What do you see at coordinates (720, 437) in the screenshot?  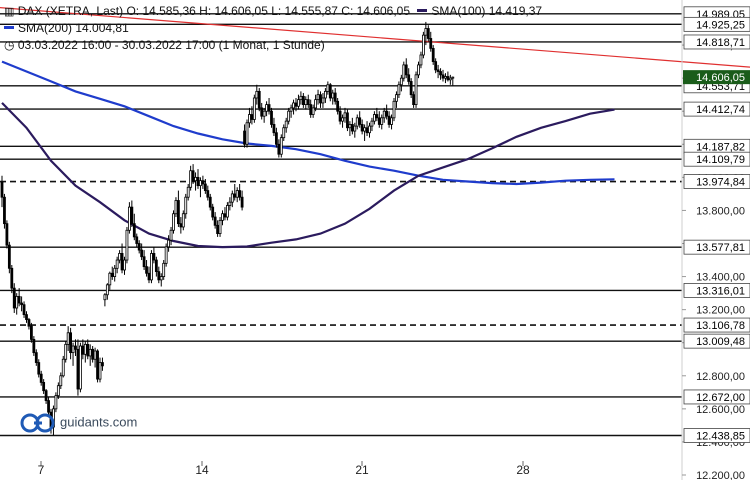 I see `level-label: 12.438,85` at bounding box center [720, 437].